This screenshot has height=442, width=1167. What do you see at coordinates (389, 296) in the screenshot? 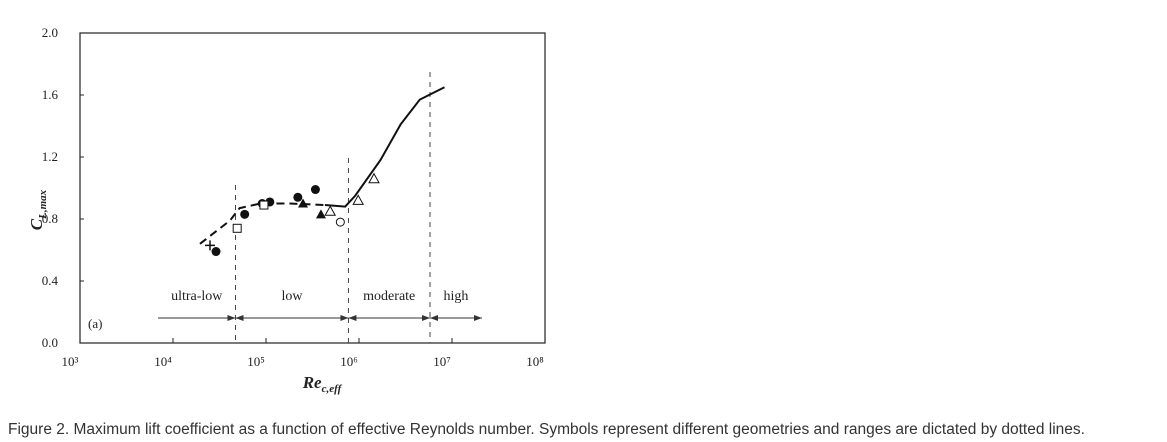
I see `region-label: moderate` at bounding box center [389, 296].